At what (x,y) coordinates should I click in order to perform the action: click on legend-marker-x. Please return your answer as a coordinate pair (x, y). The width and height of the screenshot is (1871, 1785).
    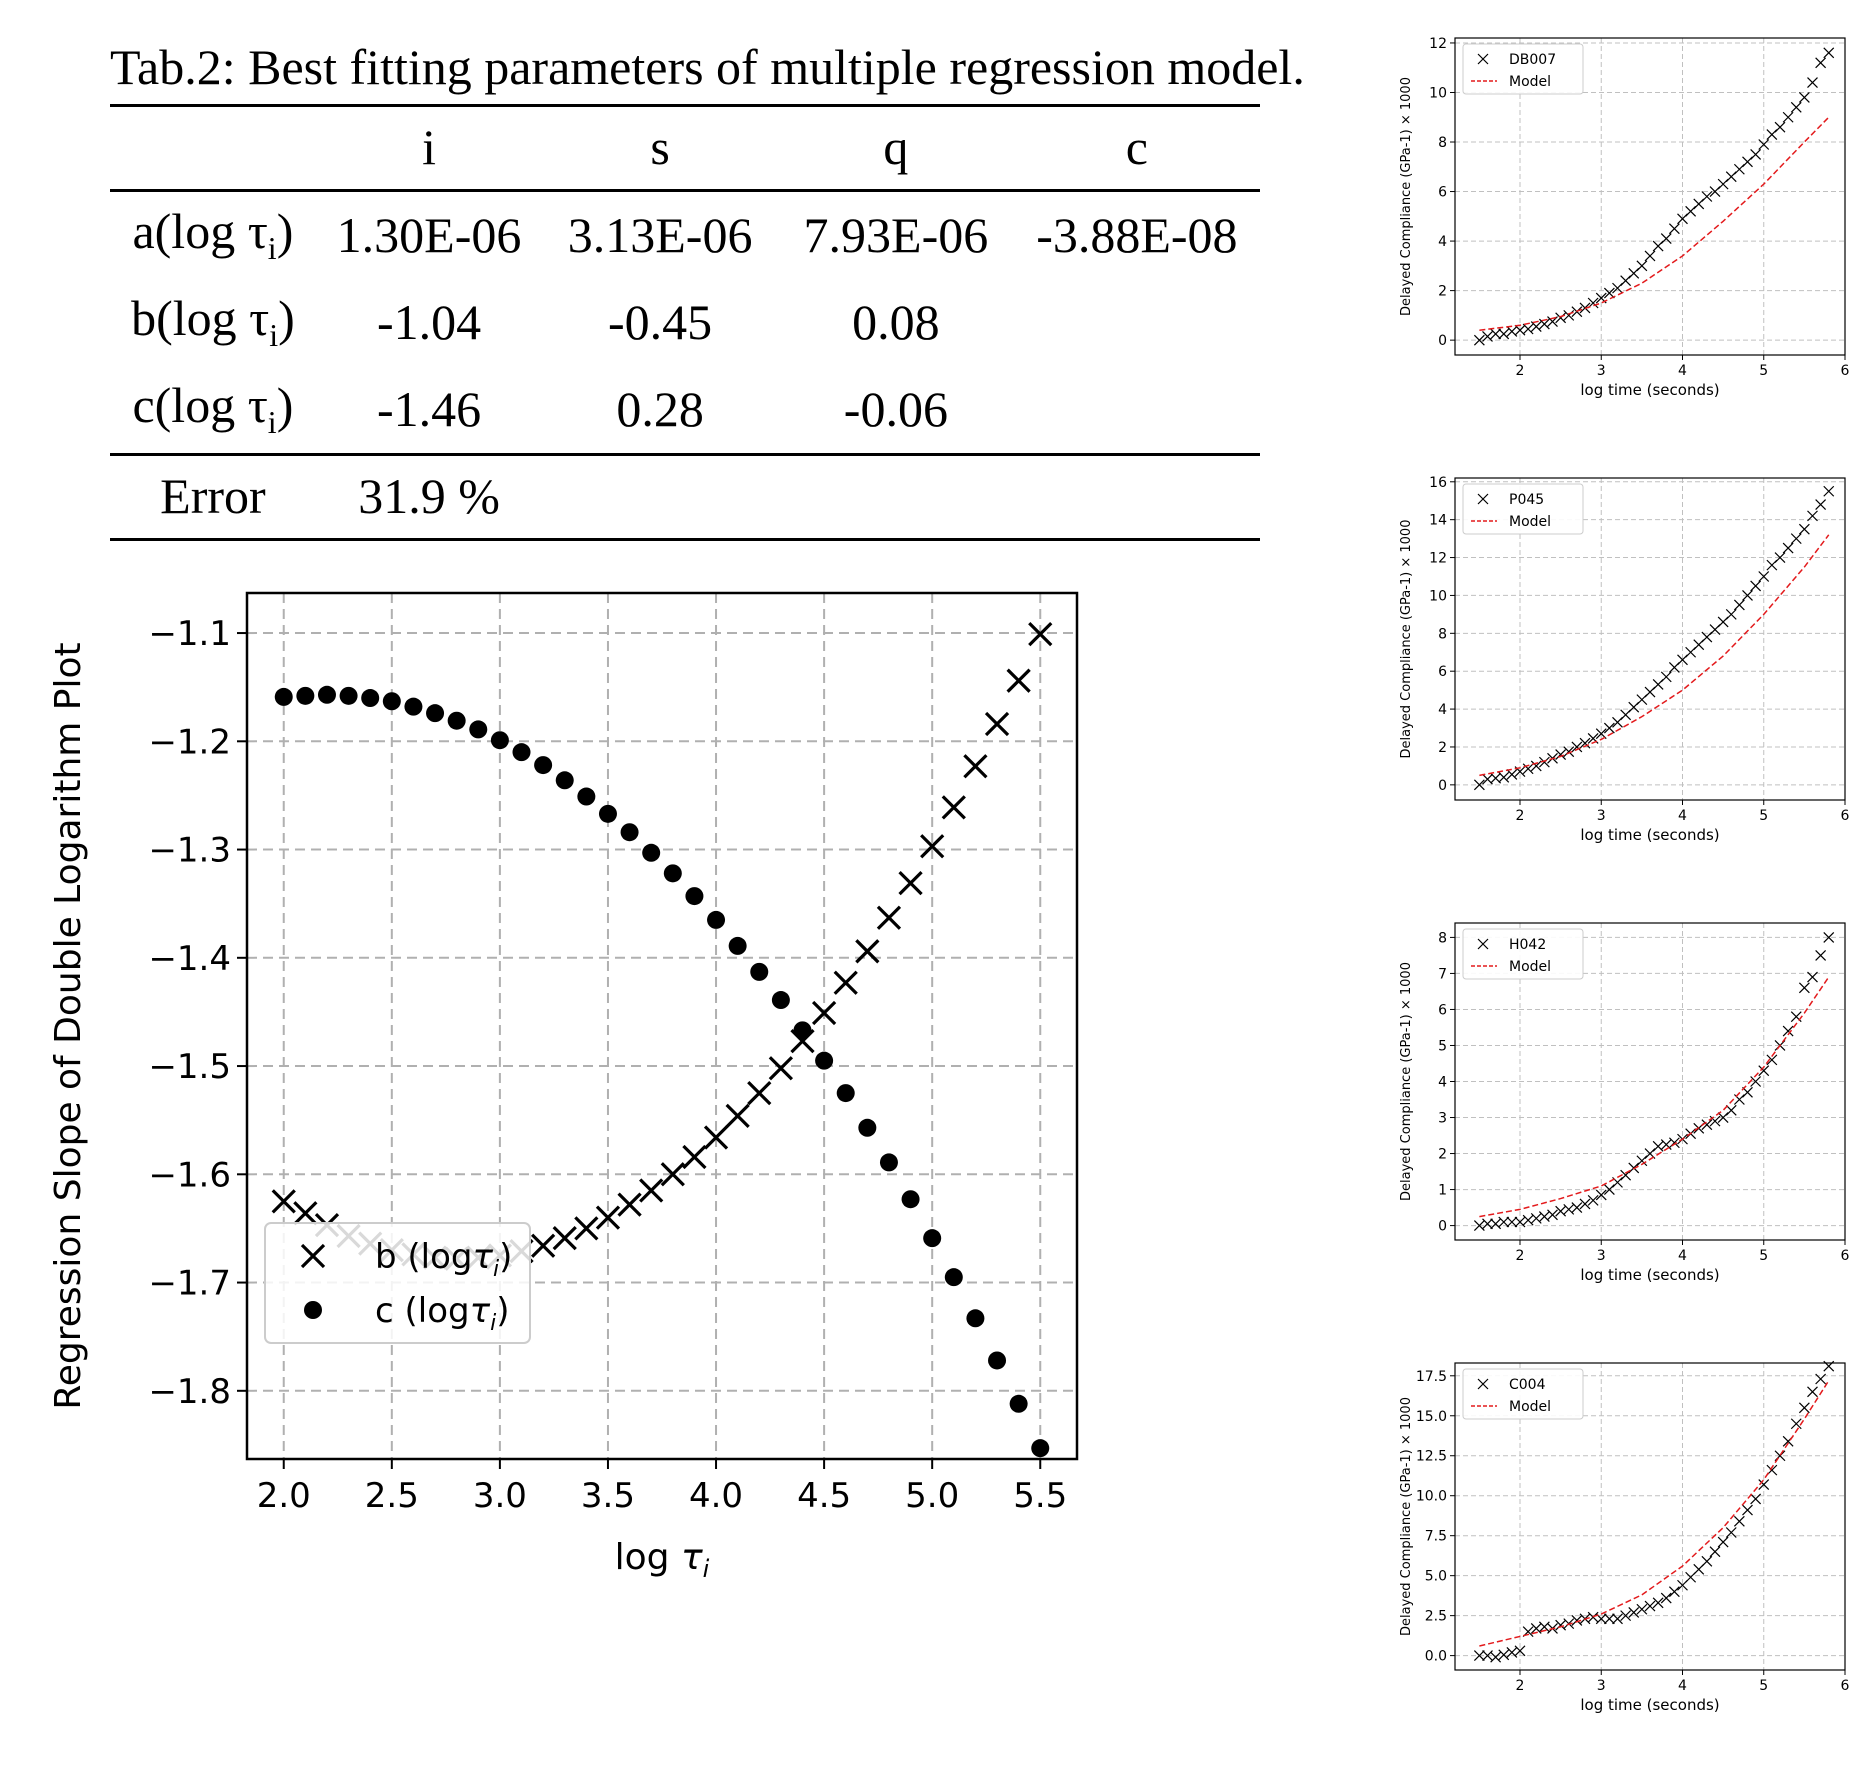
    Looking at the image, I should click on (1483, 1384).